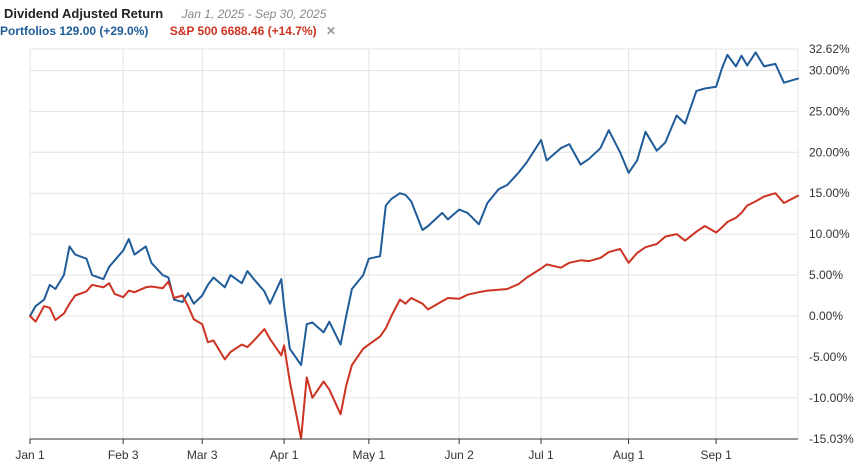 This screenshot has height=470, width=861. I want to click on x-tick-label: Sep 1, so click(716, 455).